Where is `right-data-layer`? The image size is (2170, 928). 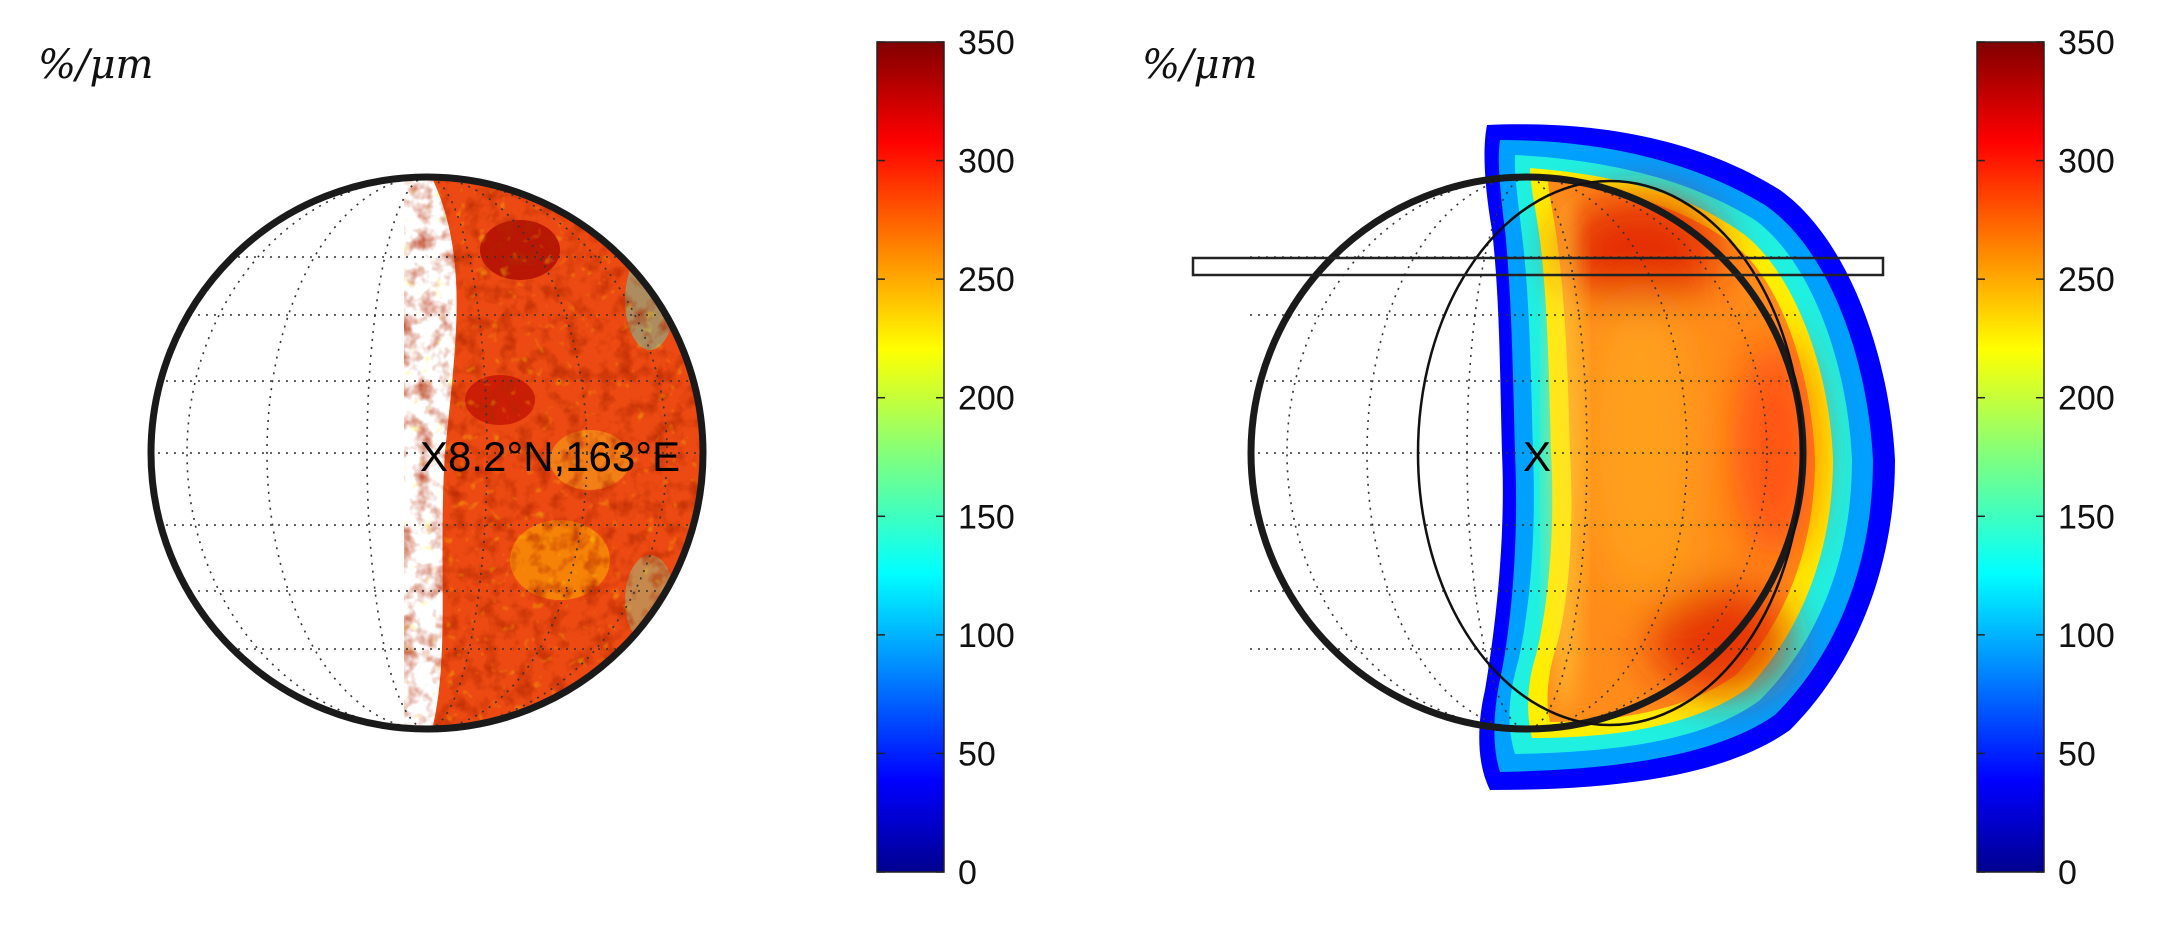 right-data-layer is located at coordinates (1687, 457).